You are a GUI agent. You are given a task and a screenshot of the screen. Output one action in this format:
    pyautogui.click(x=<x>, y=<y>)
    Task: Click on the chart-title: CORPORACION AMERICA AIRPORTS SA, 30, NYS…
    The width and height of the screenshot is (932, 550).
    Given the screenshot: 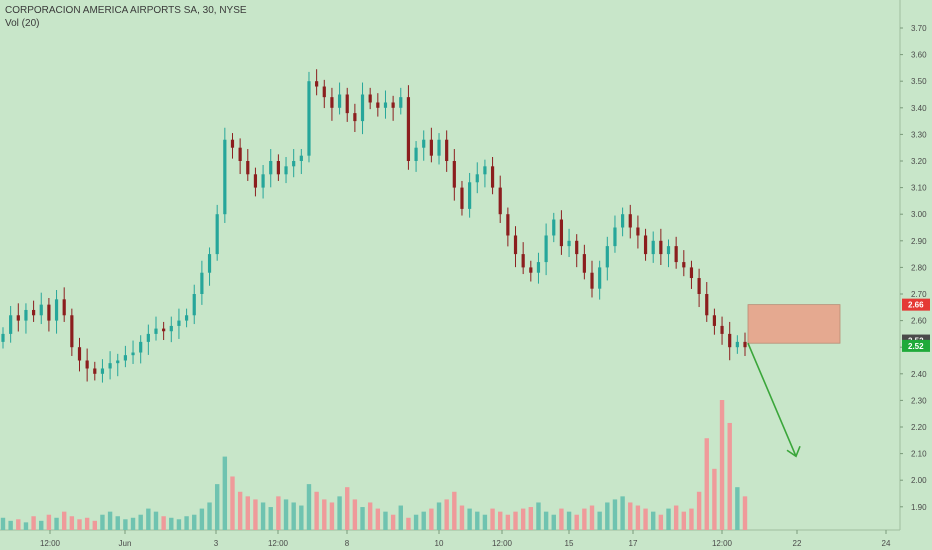 What is the action you would take?
    pyautogui.click(x=126, y=10)
    